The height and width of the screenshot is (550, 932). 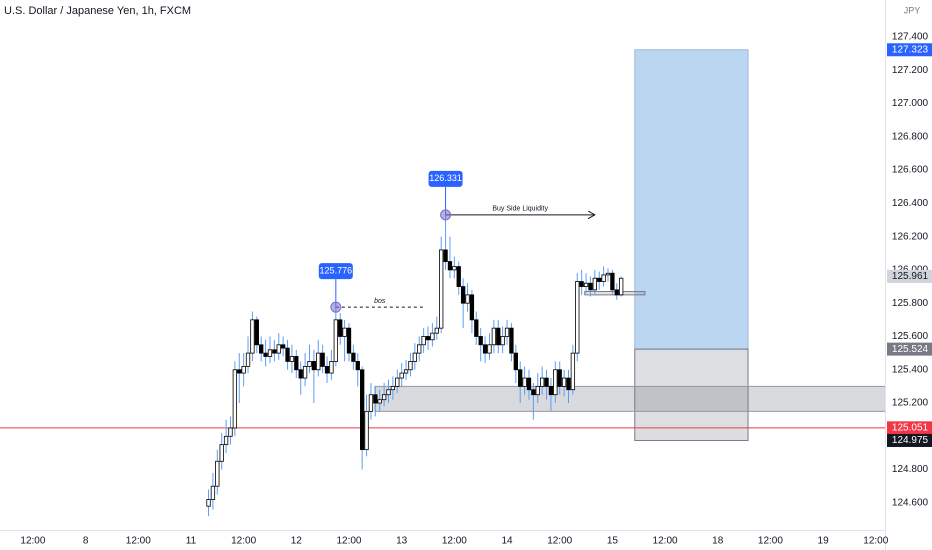 What do you see at coordinates (446, 215) in the screenshot?
I see `callout-point` at bounding box center [446, 215].